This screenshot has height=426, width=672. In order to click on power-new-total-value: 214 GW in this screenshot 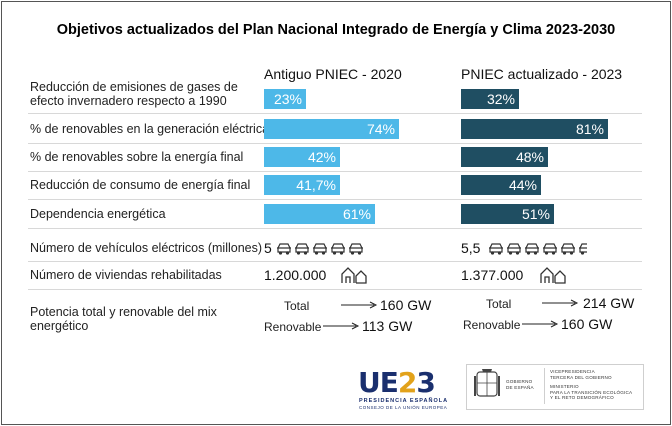, I will do `click(609, 303)`.